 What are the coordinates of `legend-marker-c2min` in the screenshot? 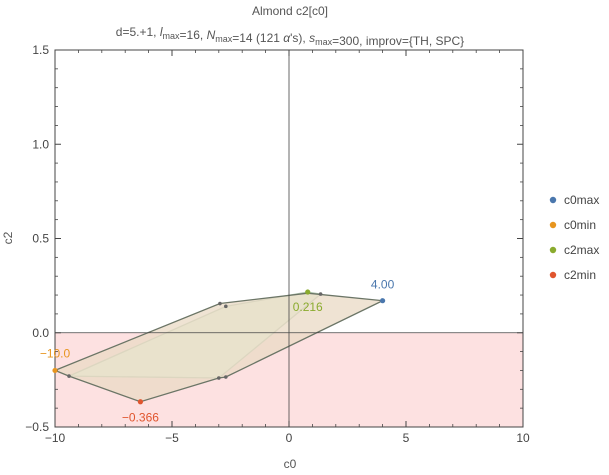 It's located at (553, 275).